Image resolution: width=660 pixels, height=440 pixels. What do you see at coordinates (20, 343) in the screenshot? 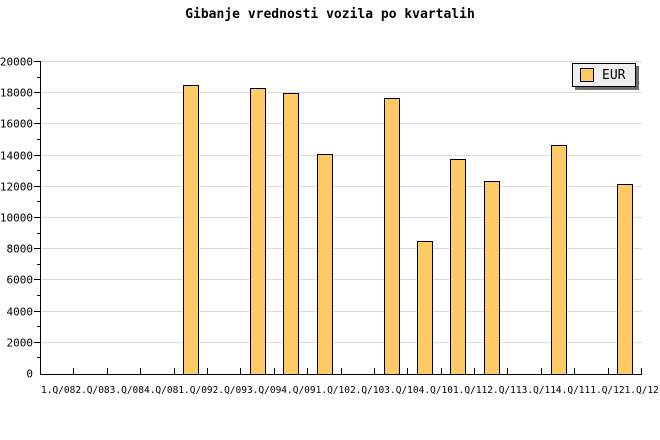
I see `y-axis-label: 2000` at bounding box center [20, 343].